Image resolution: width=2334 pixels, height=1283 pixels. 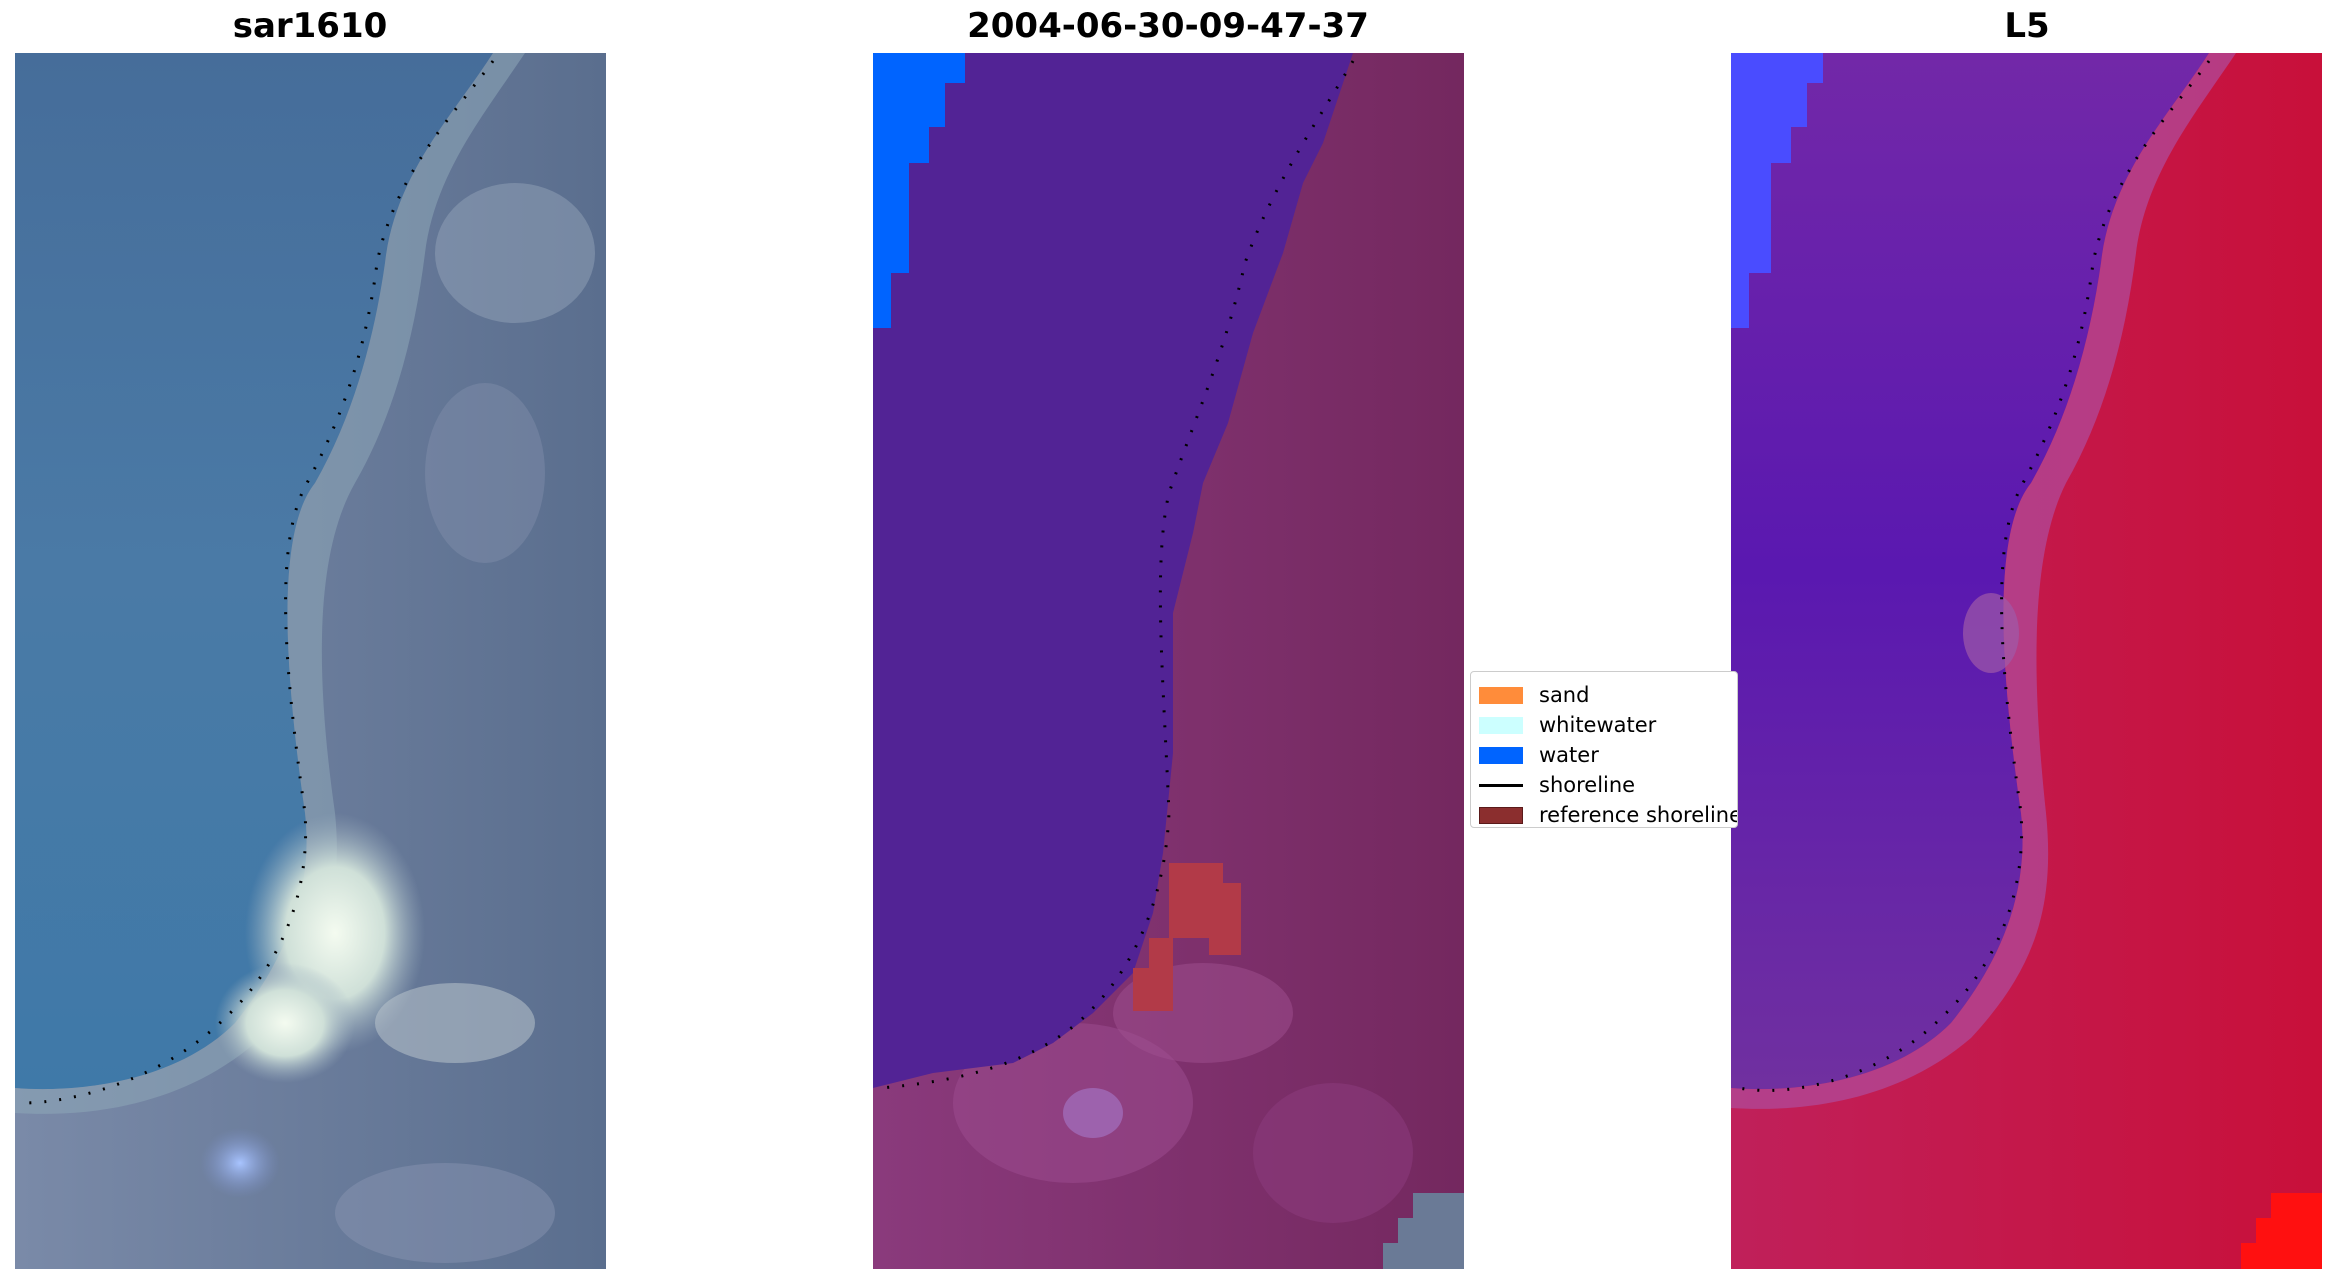 I want to click on legend-item-water: water, so click(x=1539, y=755).